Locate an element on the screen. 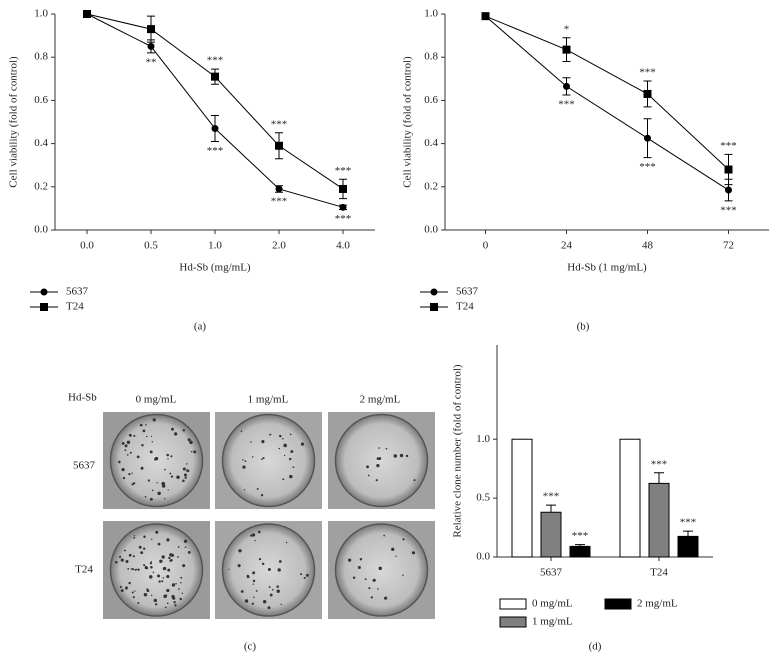 This screenshot has width=780, height=668. x-tick-label: 5637 is located at coordinates (551, 573).